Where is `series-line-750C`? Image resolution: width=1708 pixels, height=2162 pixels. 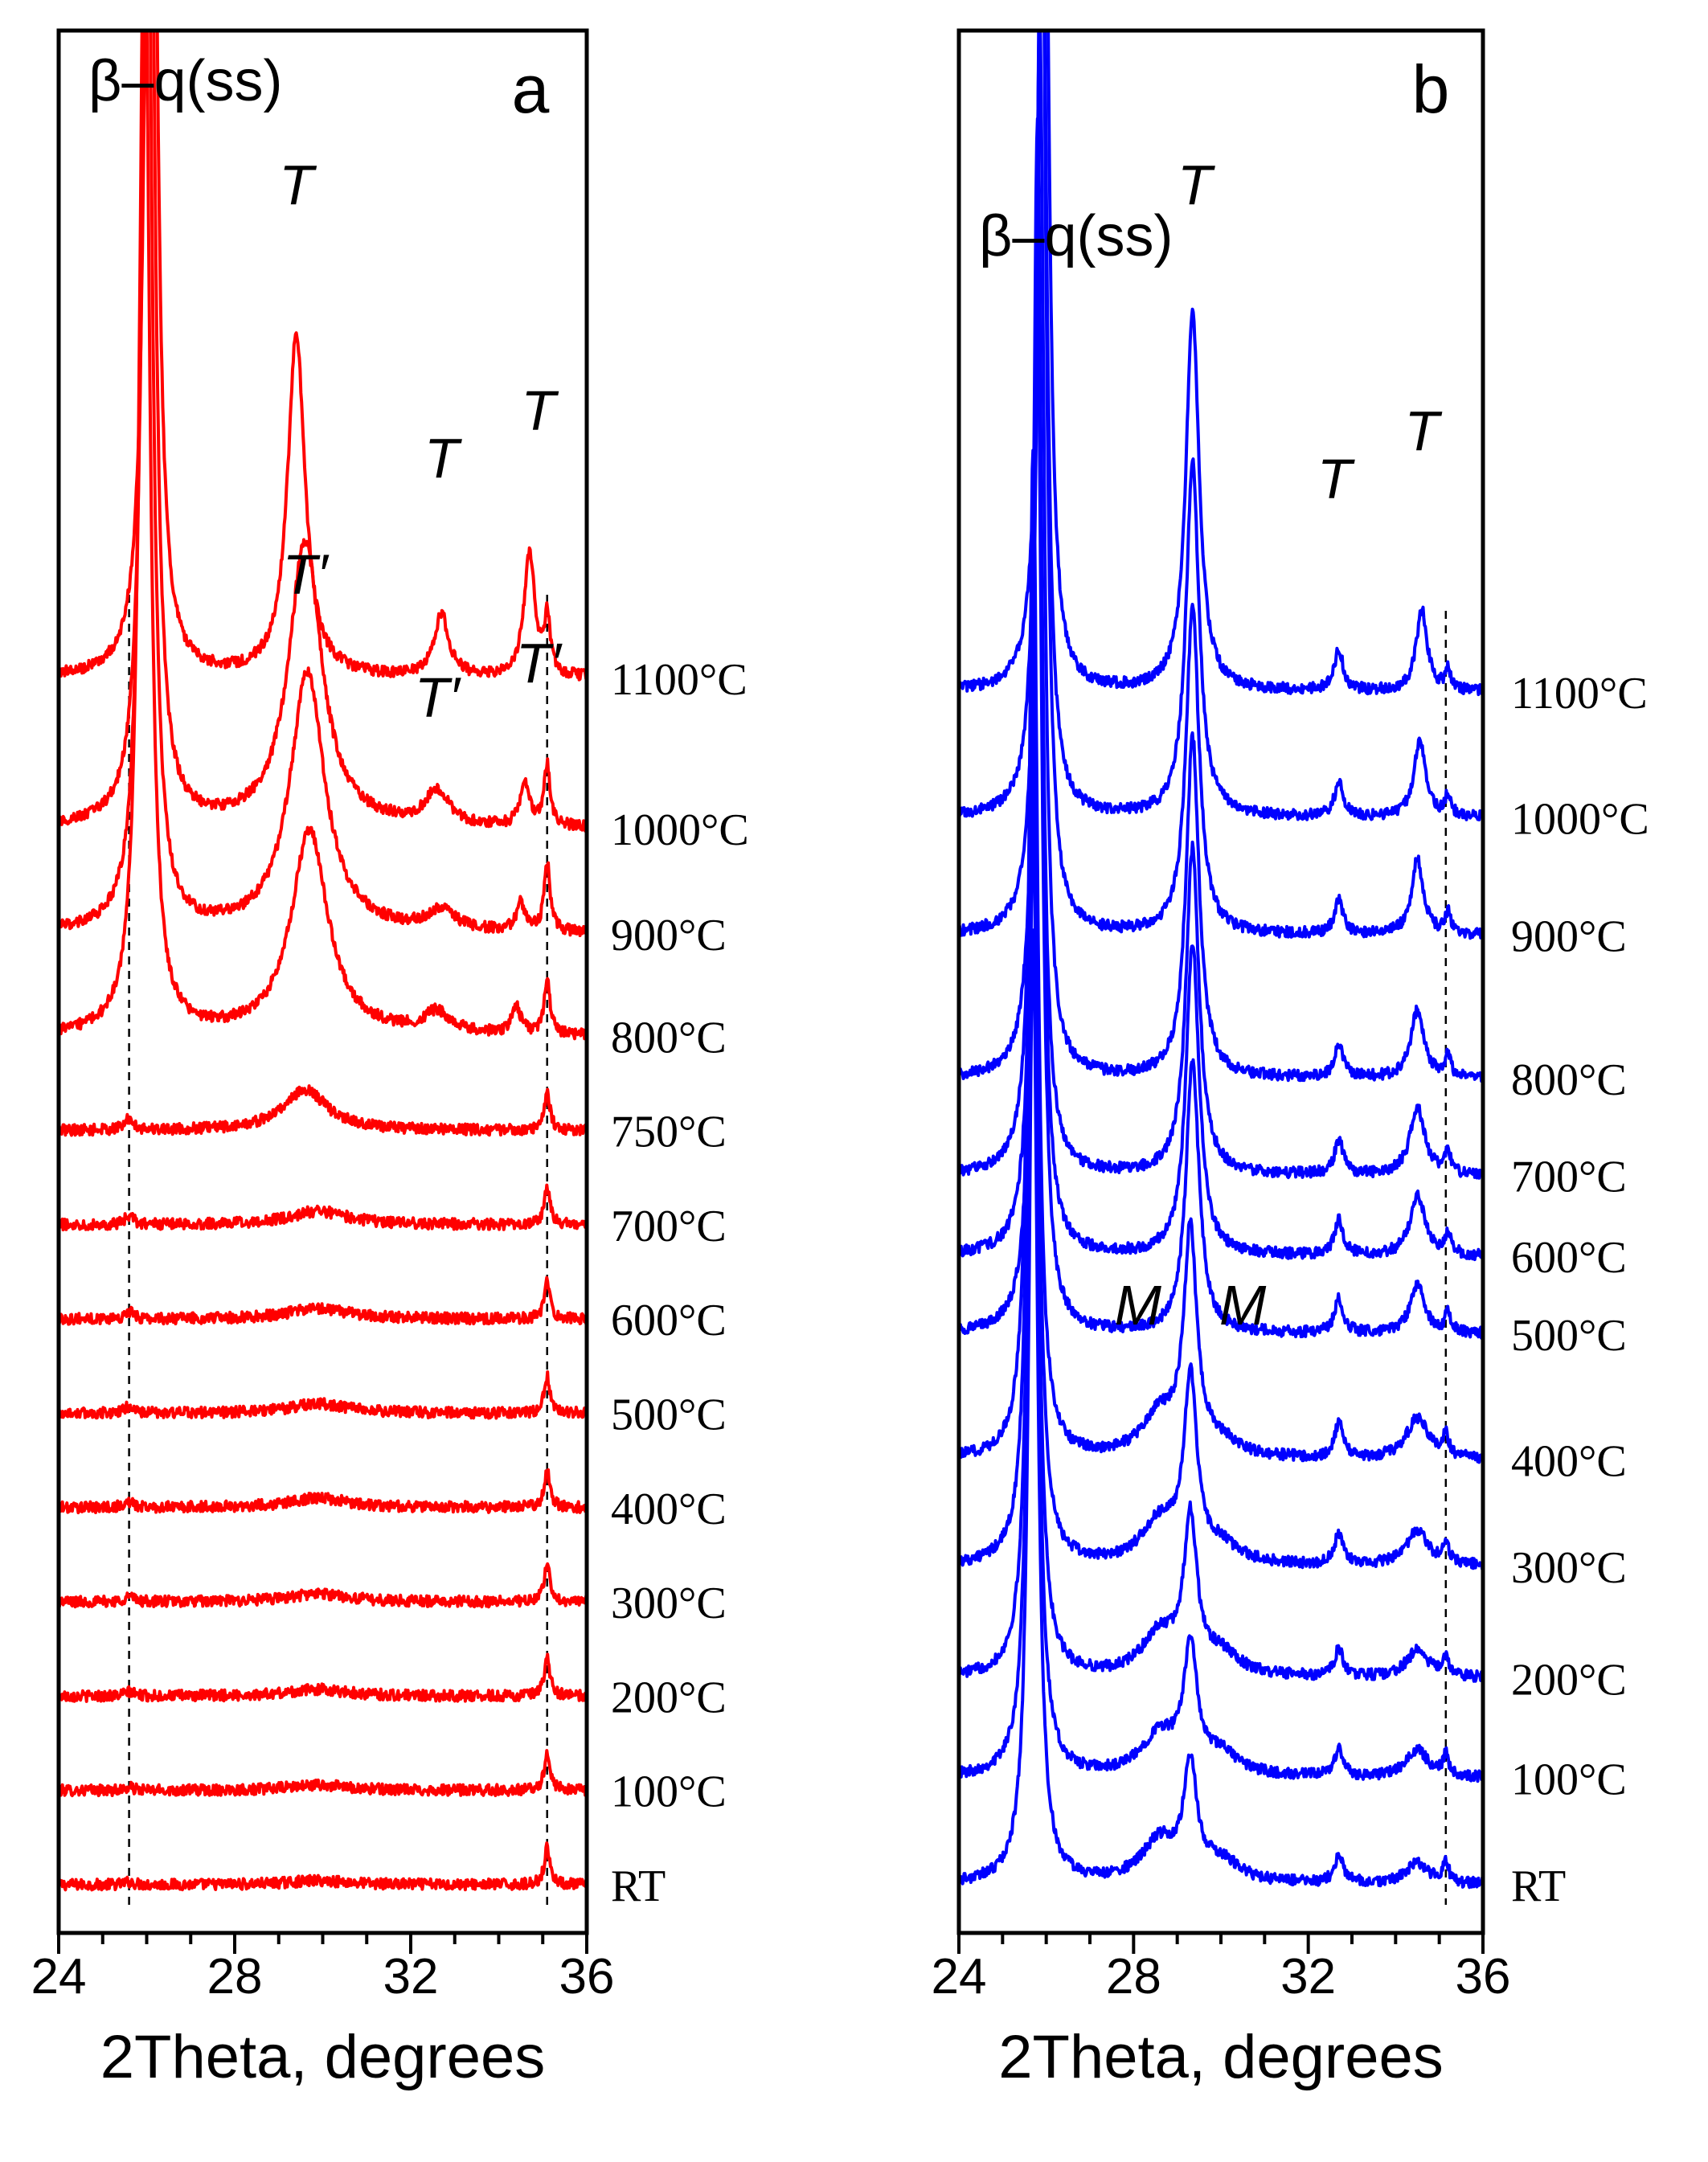
series-line-750C is located at coordinates (323, 1110).